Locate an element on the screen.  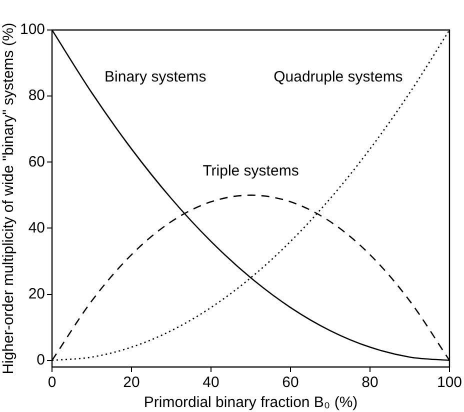
series-label: Quadruple systems is located at coordinates (338, 77).